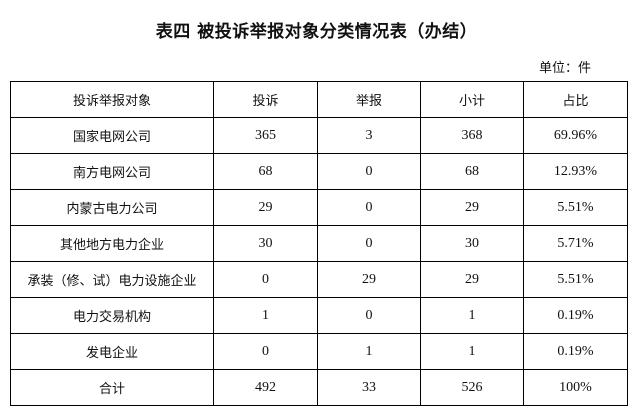 This screenshot has height=415, width=633. I want to click on cell-subtotal: 368, so click(472, 135).